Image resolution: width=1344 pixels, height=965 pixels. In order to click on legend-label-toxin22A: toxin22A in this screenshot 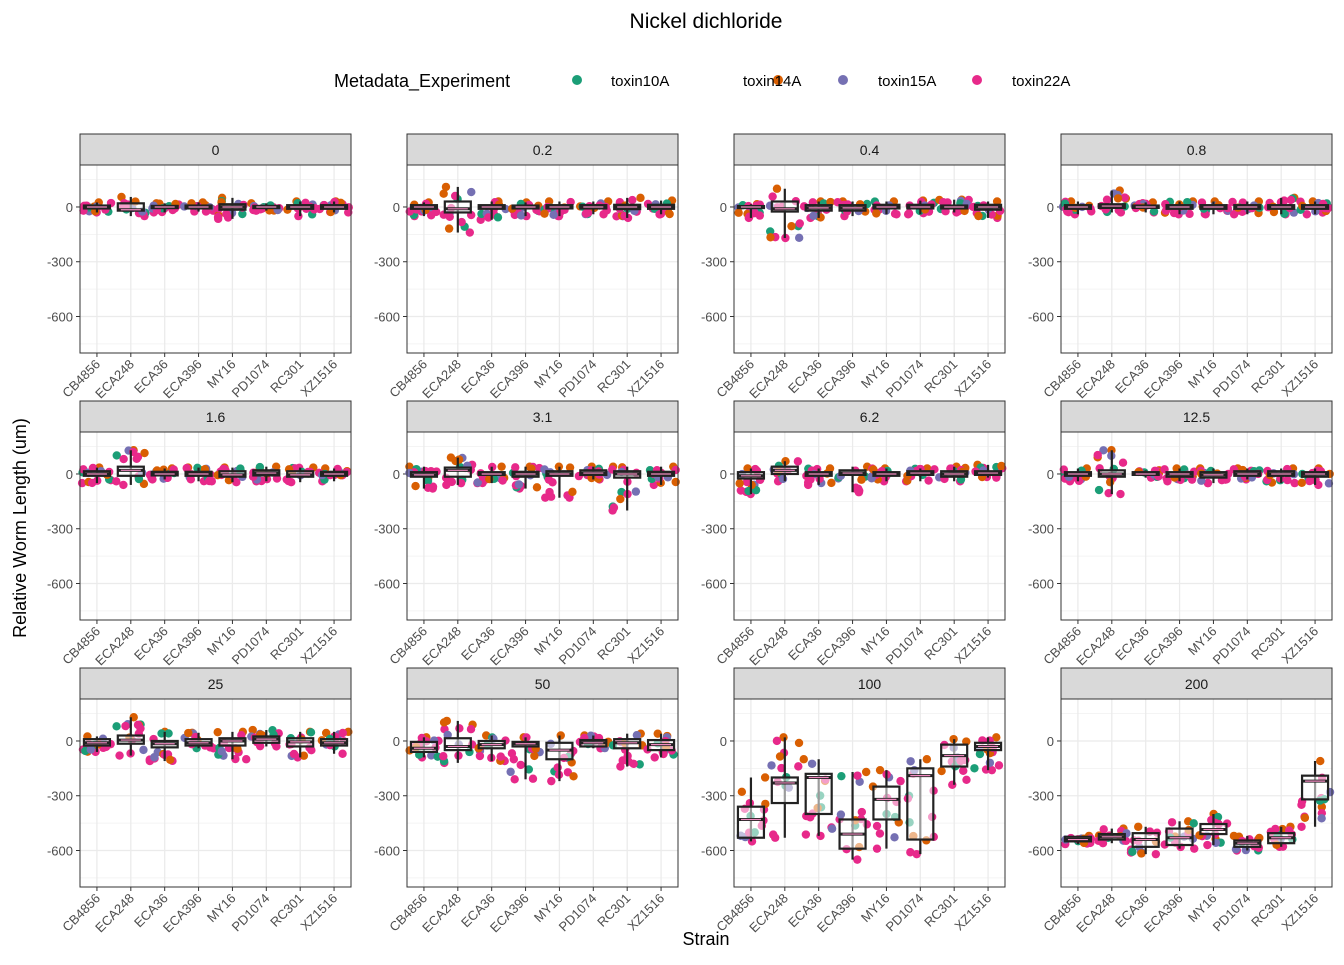, I will do `click(1041, 81)`.